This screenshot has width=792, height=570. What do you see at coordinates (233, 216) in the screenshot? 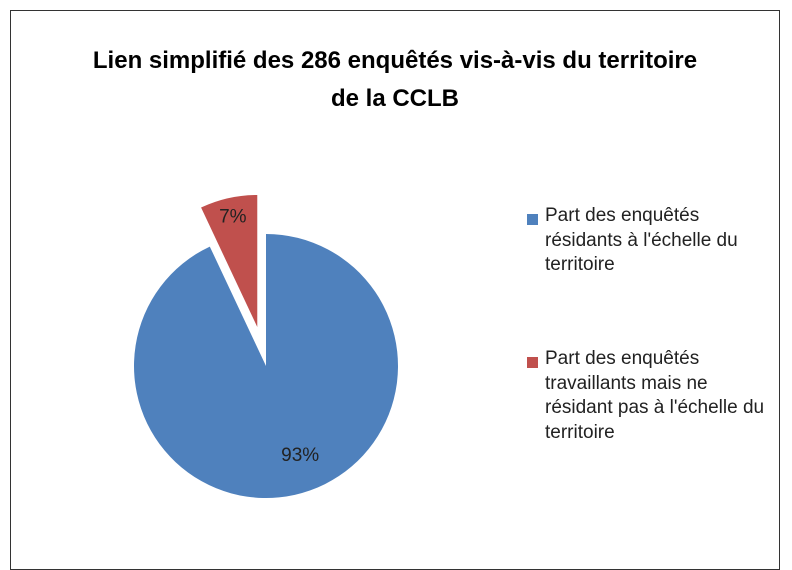
I see `data-label: 7%` at bounding box center [233, 216].